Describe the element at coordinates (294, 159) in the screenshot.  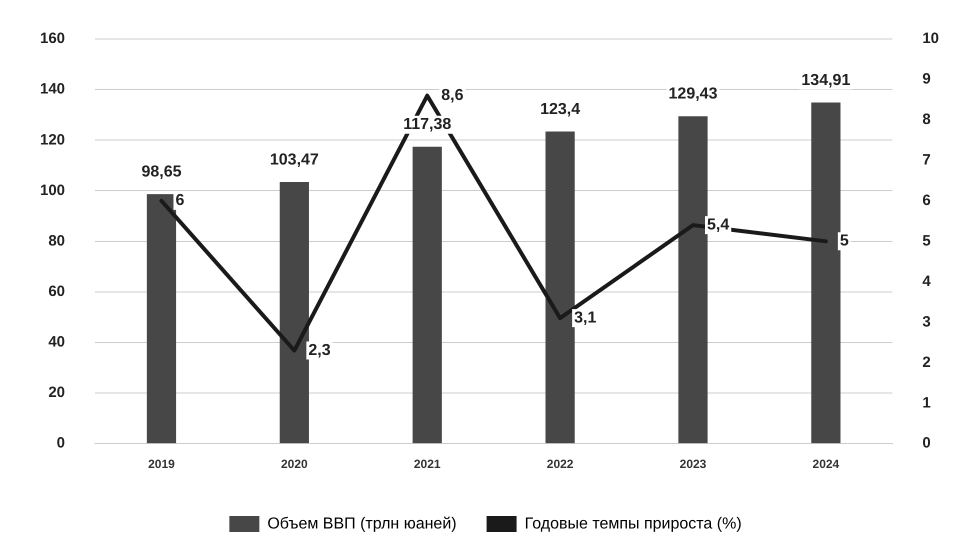
I see `data-label: 103,47` at that location.